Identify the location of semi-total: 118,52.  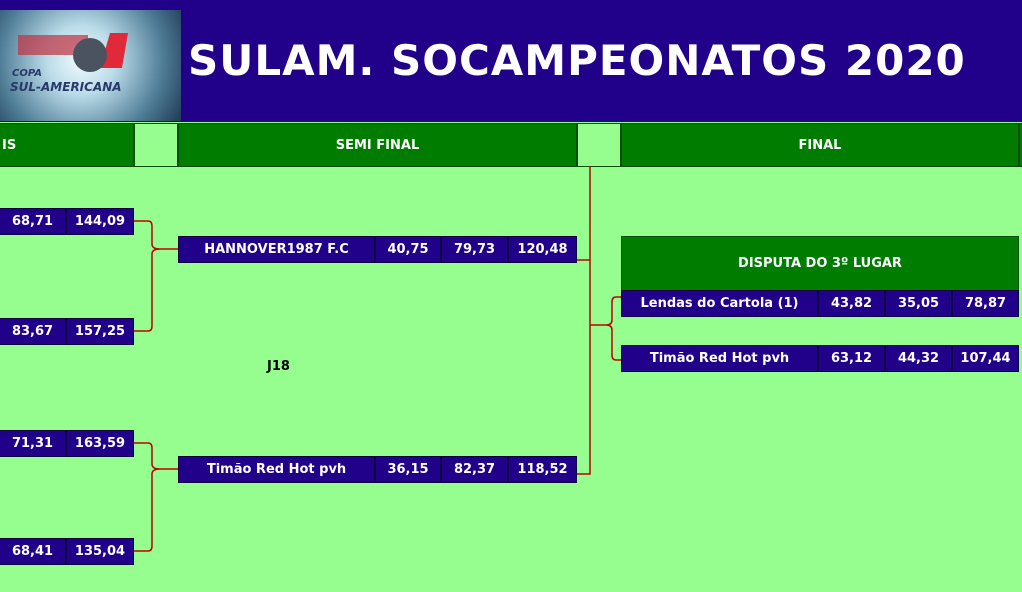
(542, 469).